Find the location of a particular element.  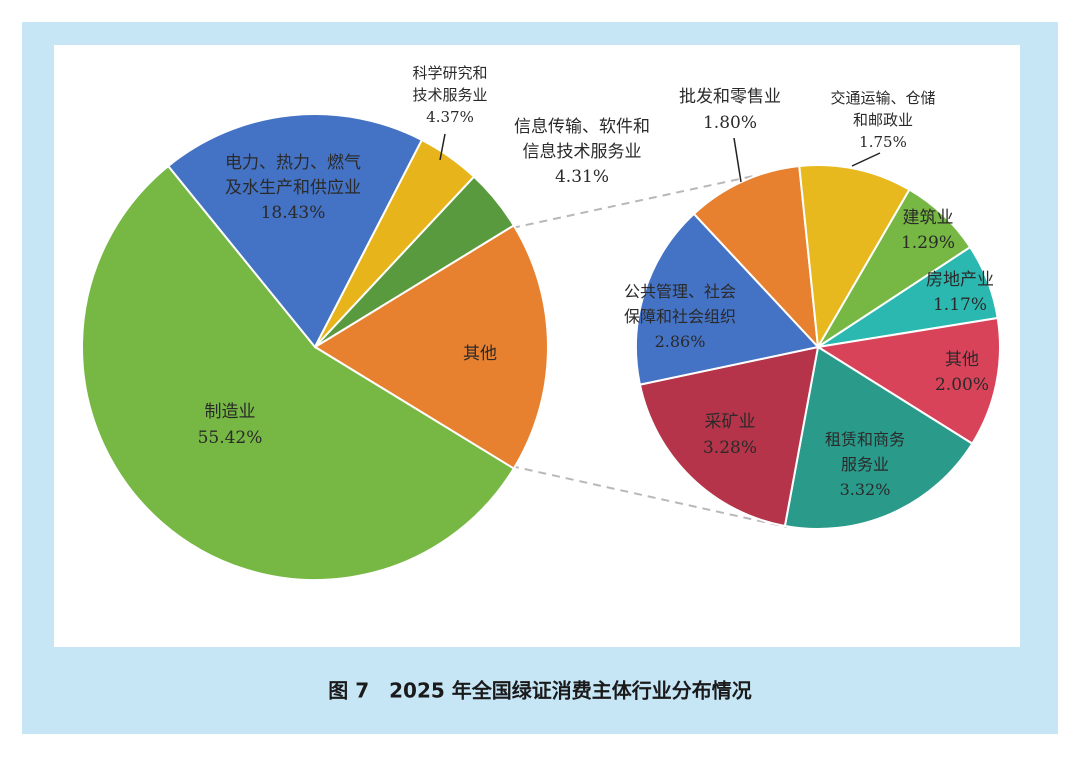

value-label: 3.28% is located at coordinates (730, 448).